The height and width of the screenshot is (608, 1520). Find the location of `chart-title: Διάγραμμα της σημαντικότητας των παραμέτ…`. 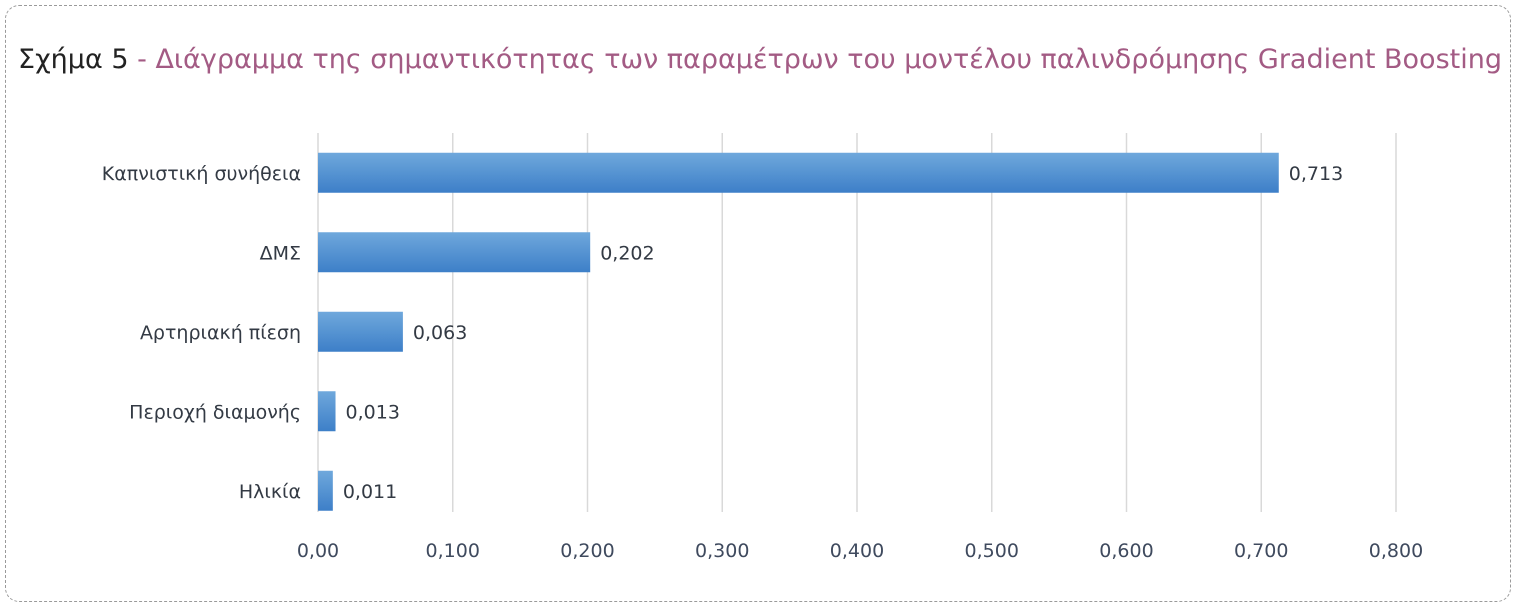

chart-title: Διάγραμμα της σημαντικότητας των παραμέτ… is located at coordinates (828, 59).